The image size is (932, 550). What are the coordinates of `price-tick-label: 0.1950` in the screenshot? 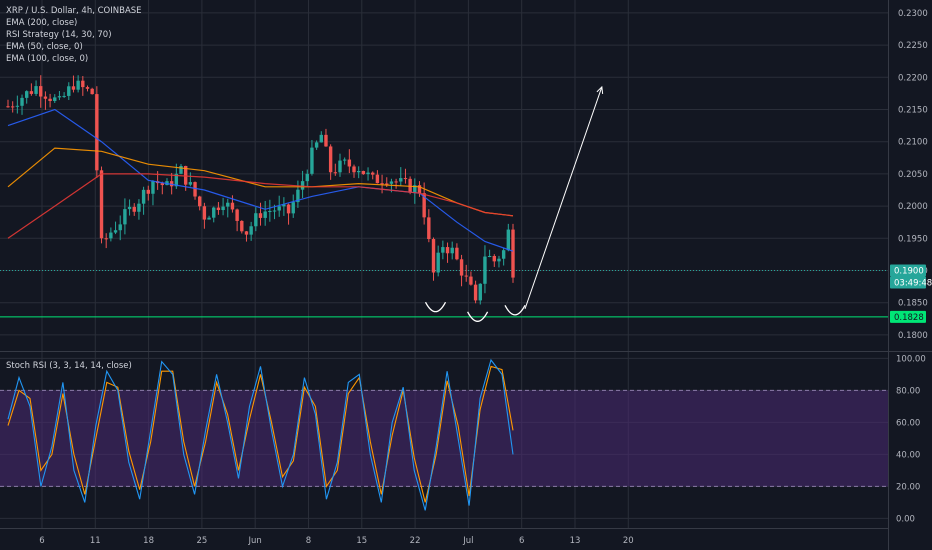 It's located at (913, 239).